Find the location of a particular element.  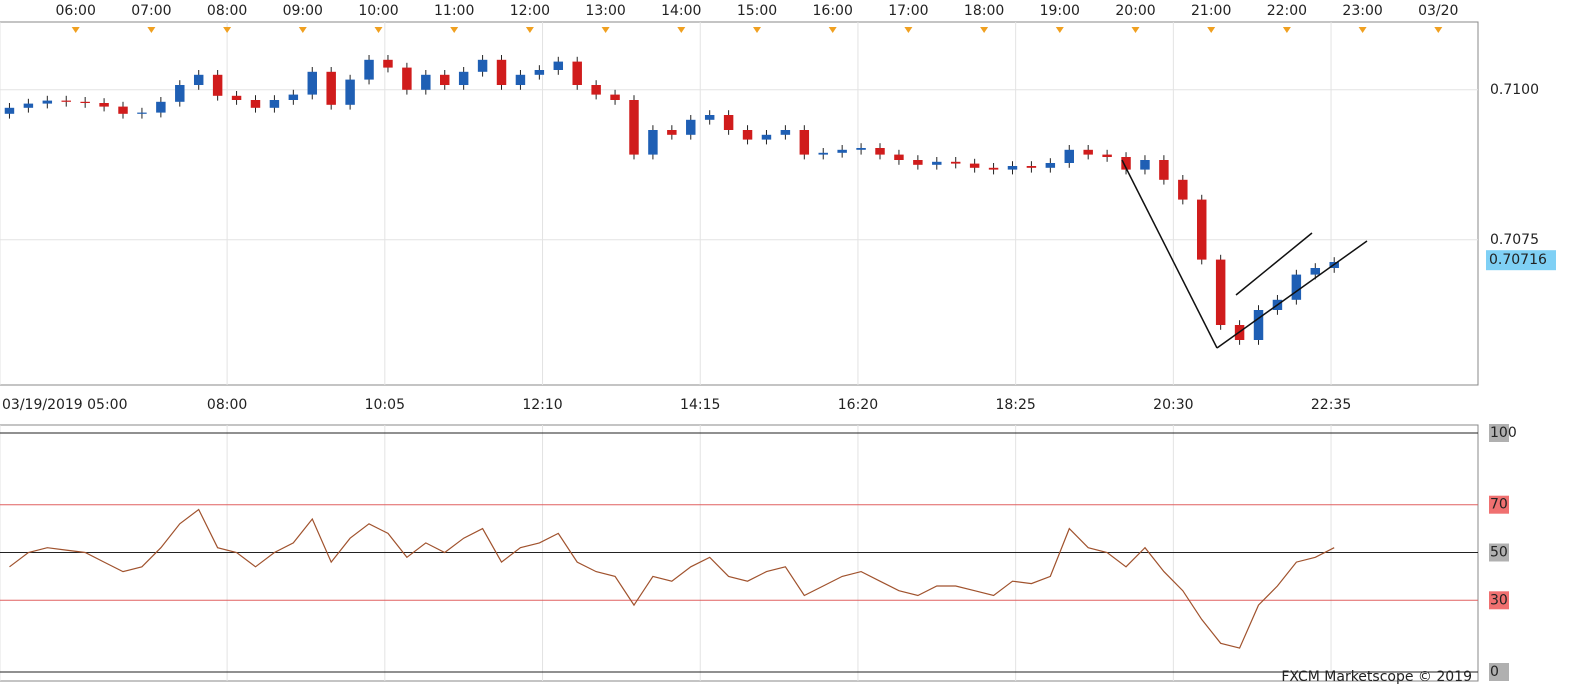

top-tick-label: 16:00 is located at coordinates (833, 11).